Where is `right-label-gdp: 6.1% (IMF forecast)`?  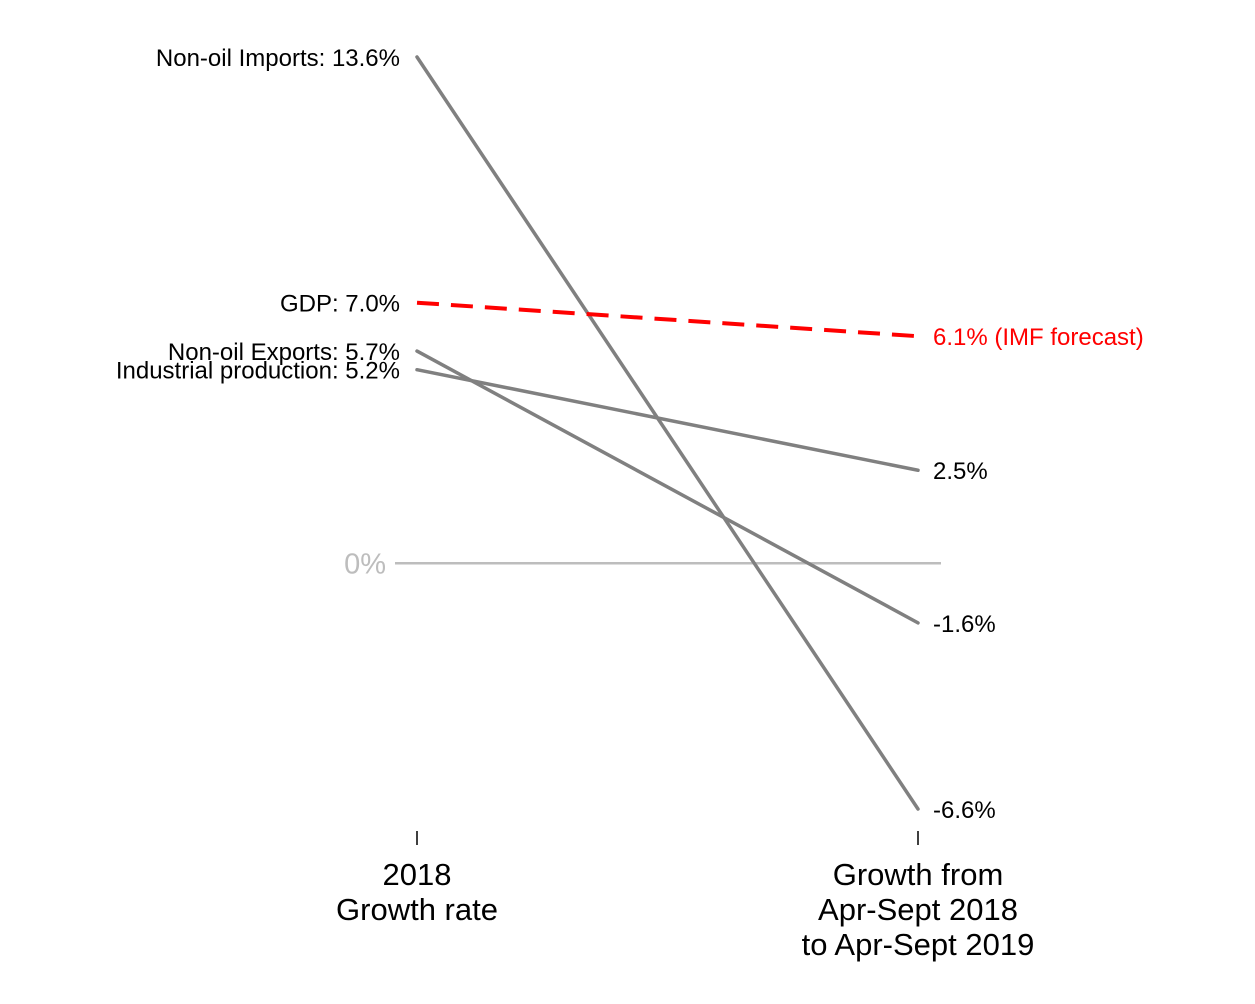 right-label-gdp: 6.1% (IMF forecast) is located at coordinates (1038, 337).